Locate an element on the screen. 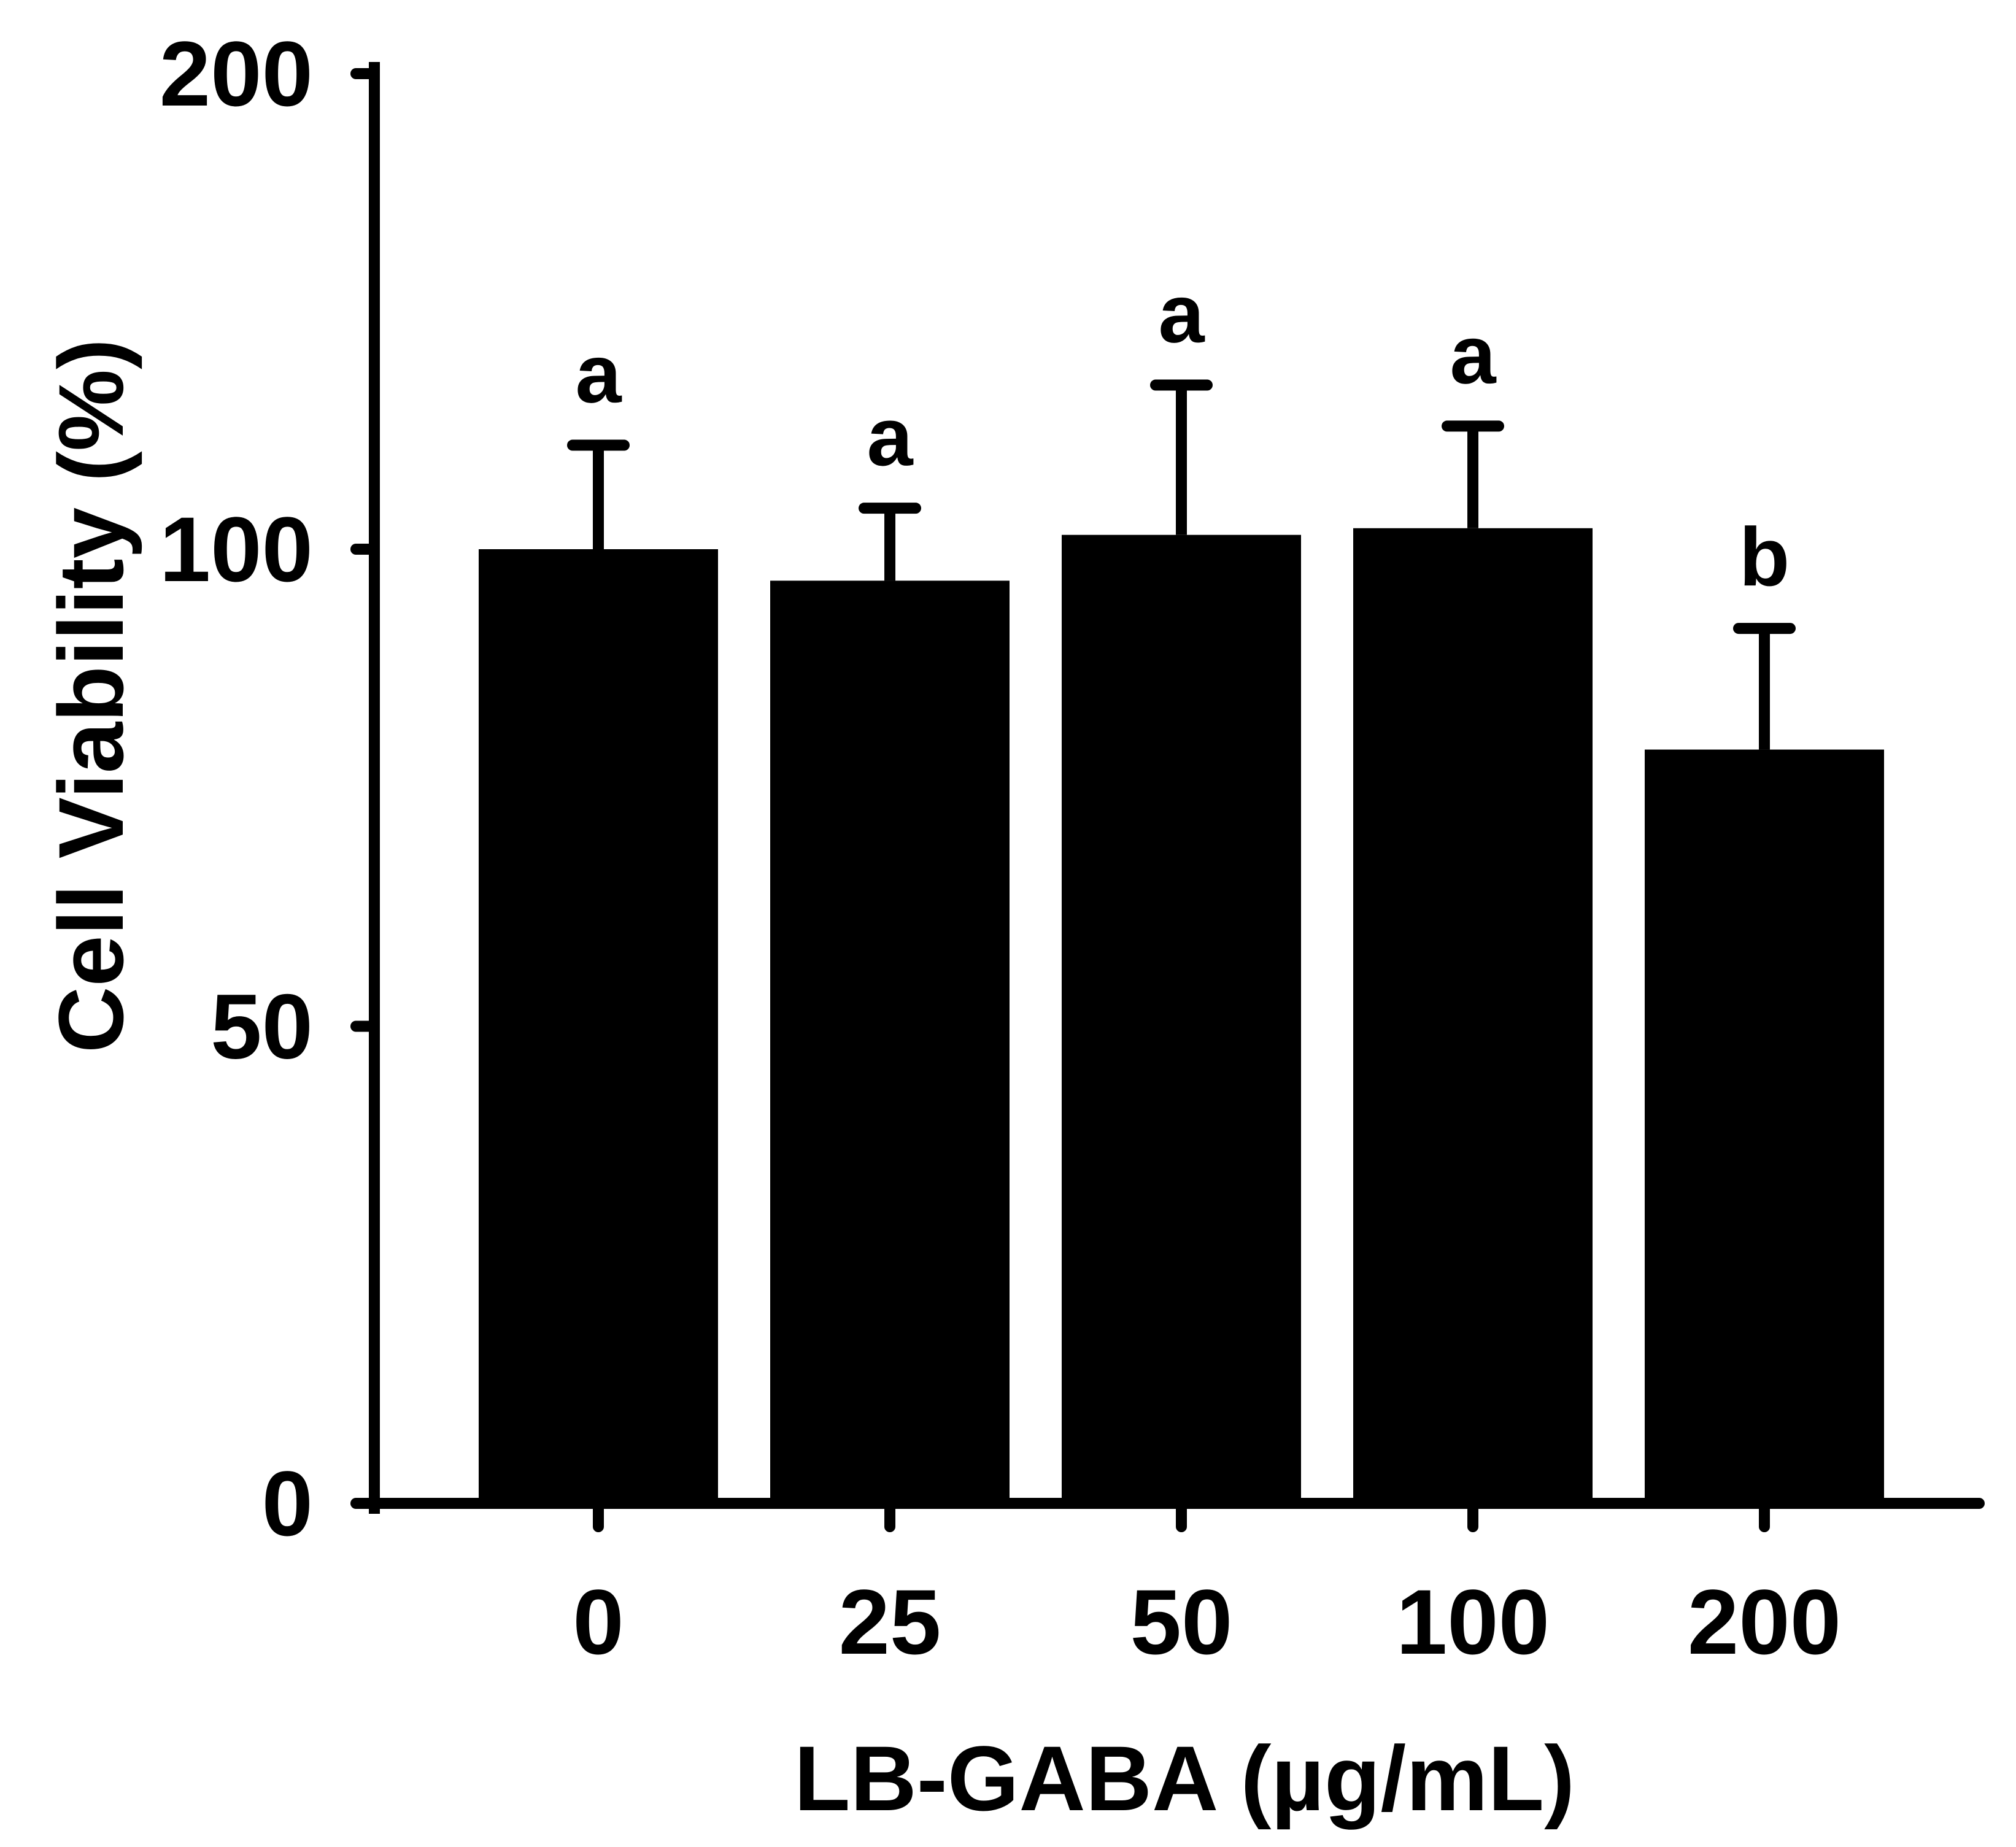 This screenshot has width=2016, height=1847. significance-label-0: a is located at coordinates (599, 374).